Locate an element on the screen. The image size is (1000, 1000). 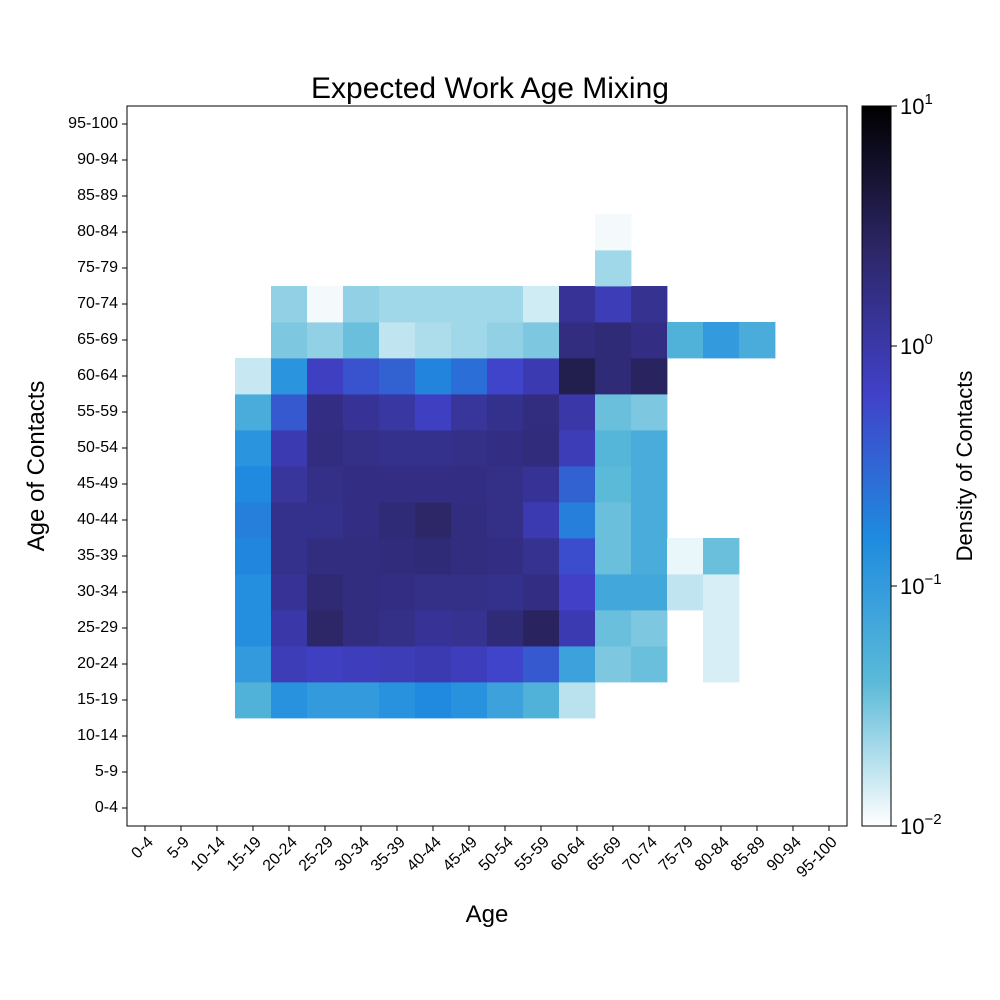
y-tick-label: 10-14 is located at coordinates (97, 735).